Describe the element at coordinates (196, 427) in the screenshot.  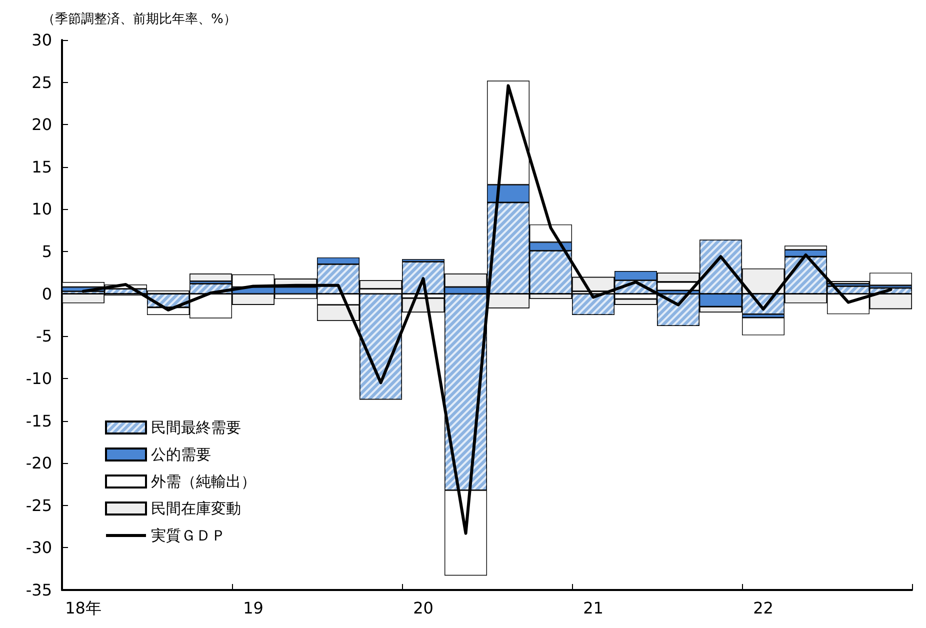
I see `legend-label: 民間最終需要` at that location.